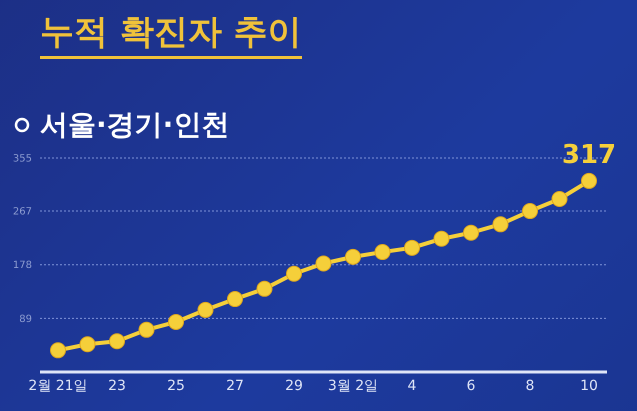 This screenshot has height=411, width=637. What do you see at coordinates (235, 386) in the screenshot?
I see `x-tick-label: 27` at bounding box center [235, 386].